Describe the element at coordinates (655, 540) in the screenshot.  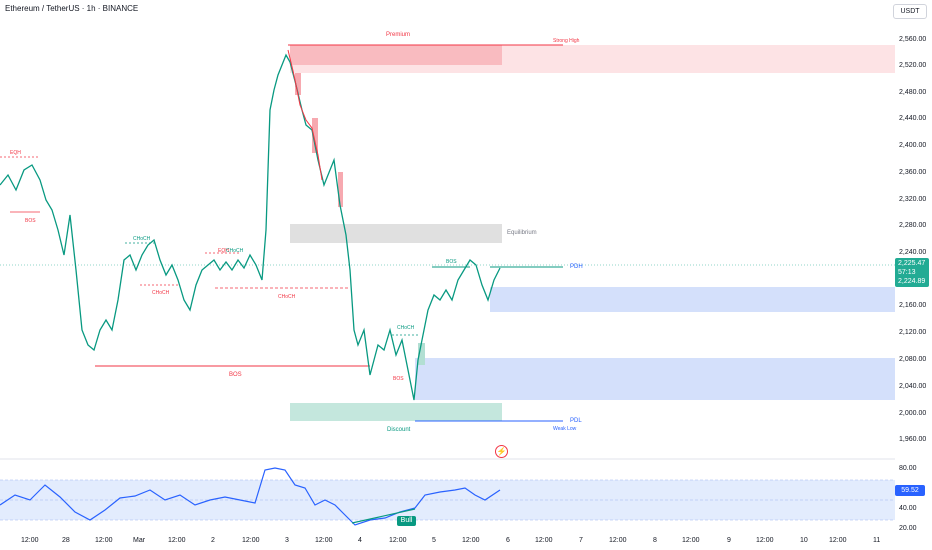
I see `time-tick: 8` at that location.